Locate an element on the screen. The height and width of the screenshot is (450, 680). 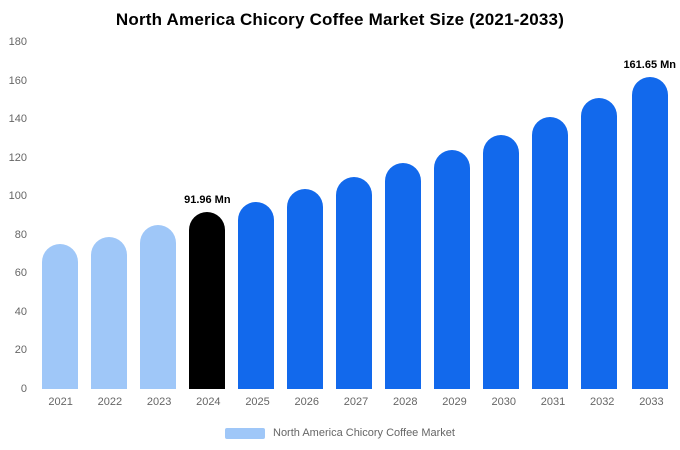
y-tick-label: 140 is located at coordinates (17, 119).